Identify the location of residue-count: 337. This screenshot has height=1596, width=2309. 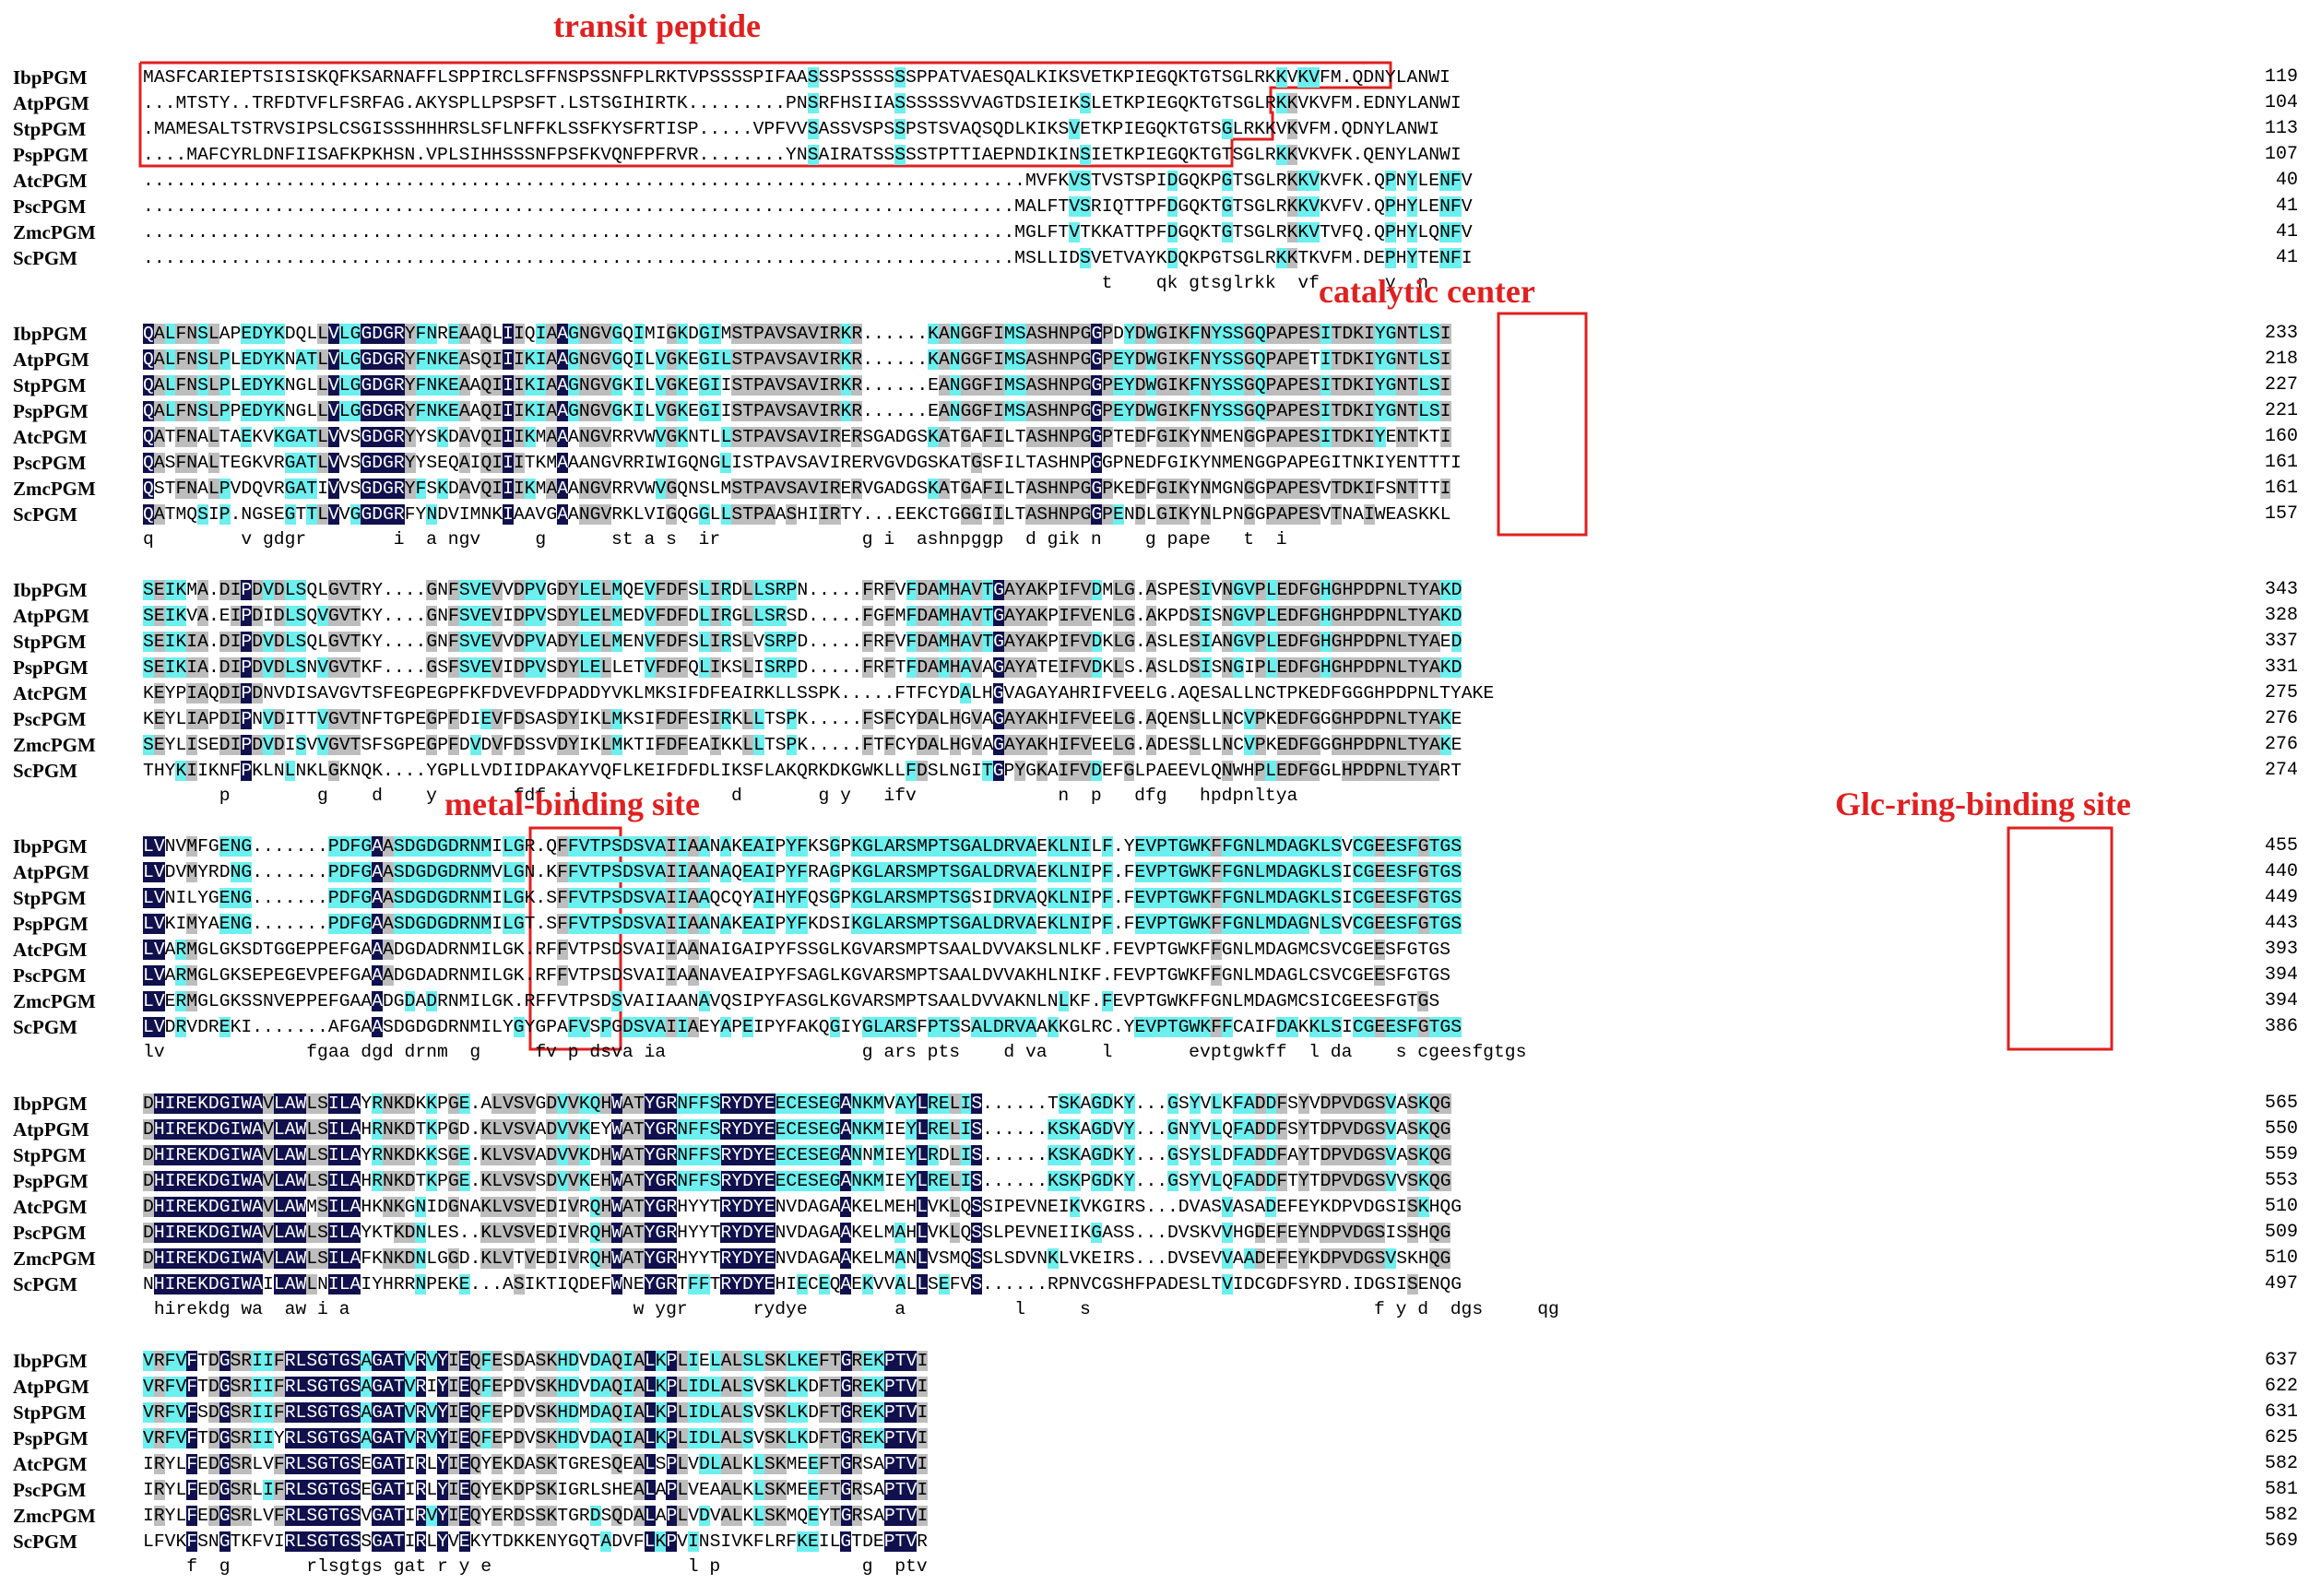
(2281, 641).